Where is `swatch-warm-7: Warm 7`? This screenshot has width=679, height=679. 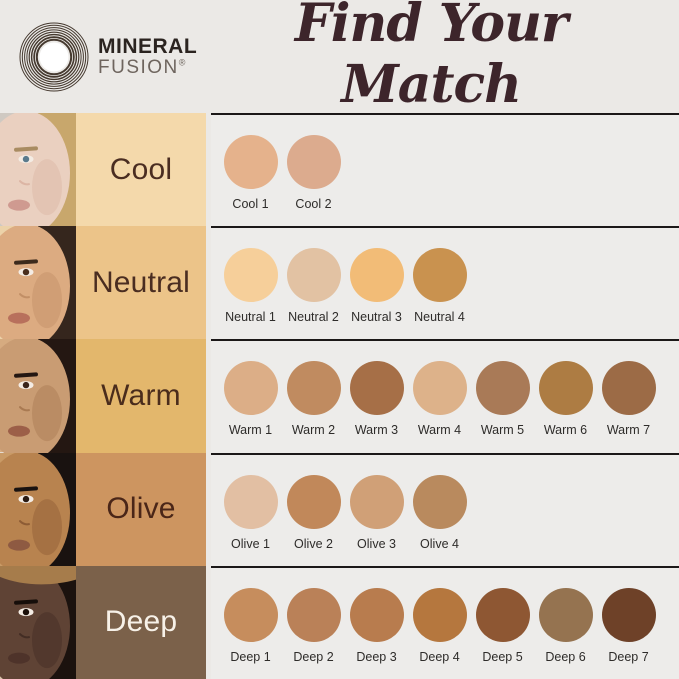 swatch-warm-7: Warm 7 is located at coordinates (628, 406).